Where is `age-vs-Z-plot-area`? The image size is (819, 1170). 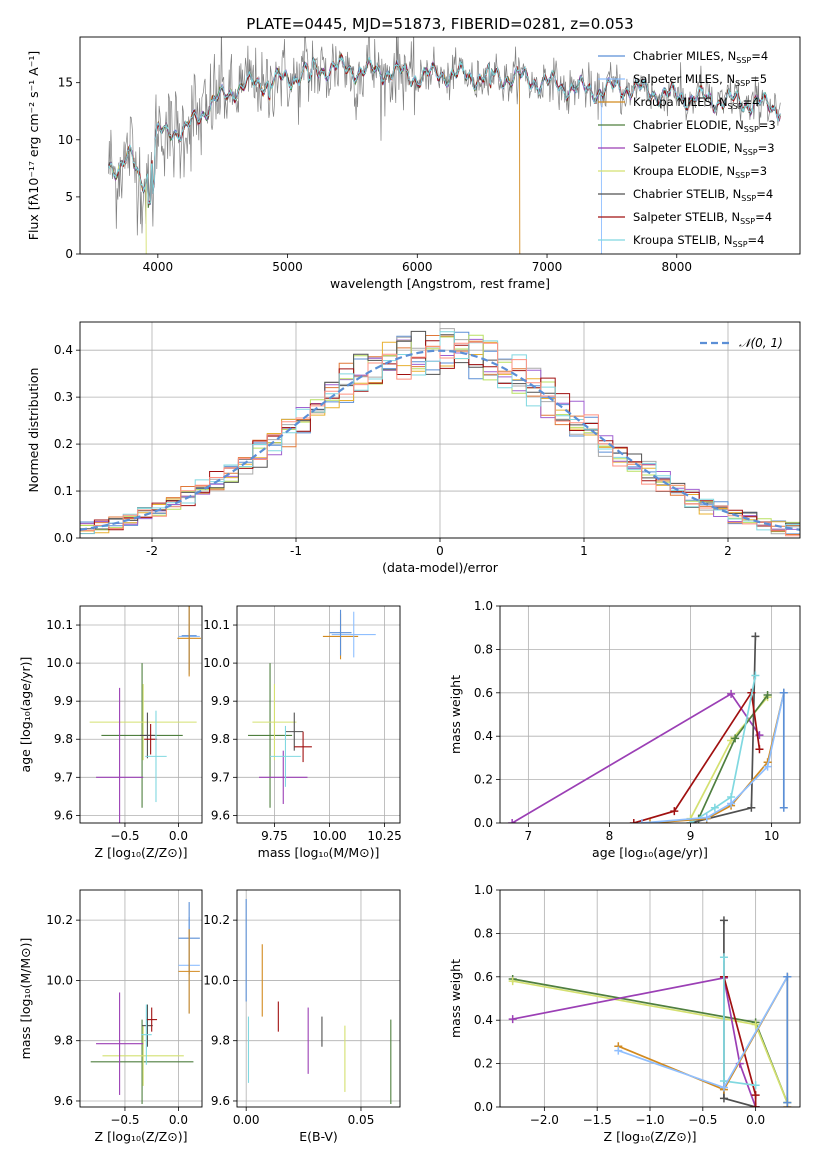 age-vs-Z-plot-area is located at coordinates (145, 714).